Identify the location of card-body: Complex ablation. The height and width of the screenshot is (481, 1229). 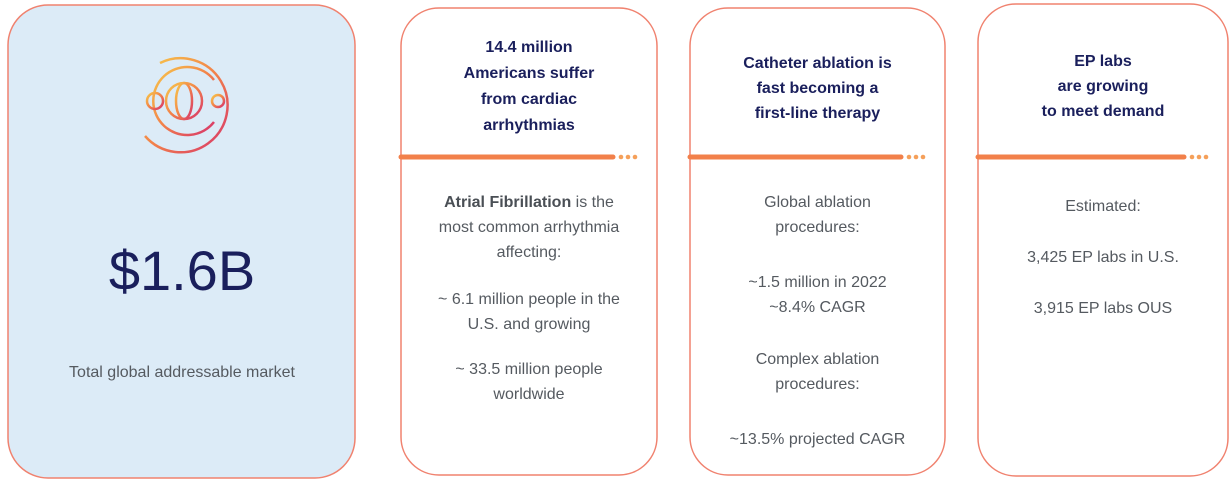
(818, 359).